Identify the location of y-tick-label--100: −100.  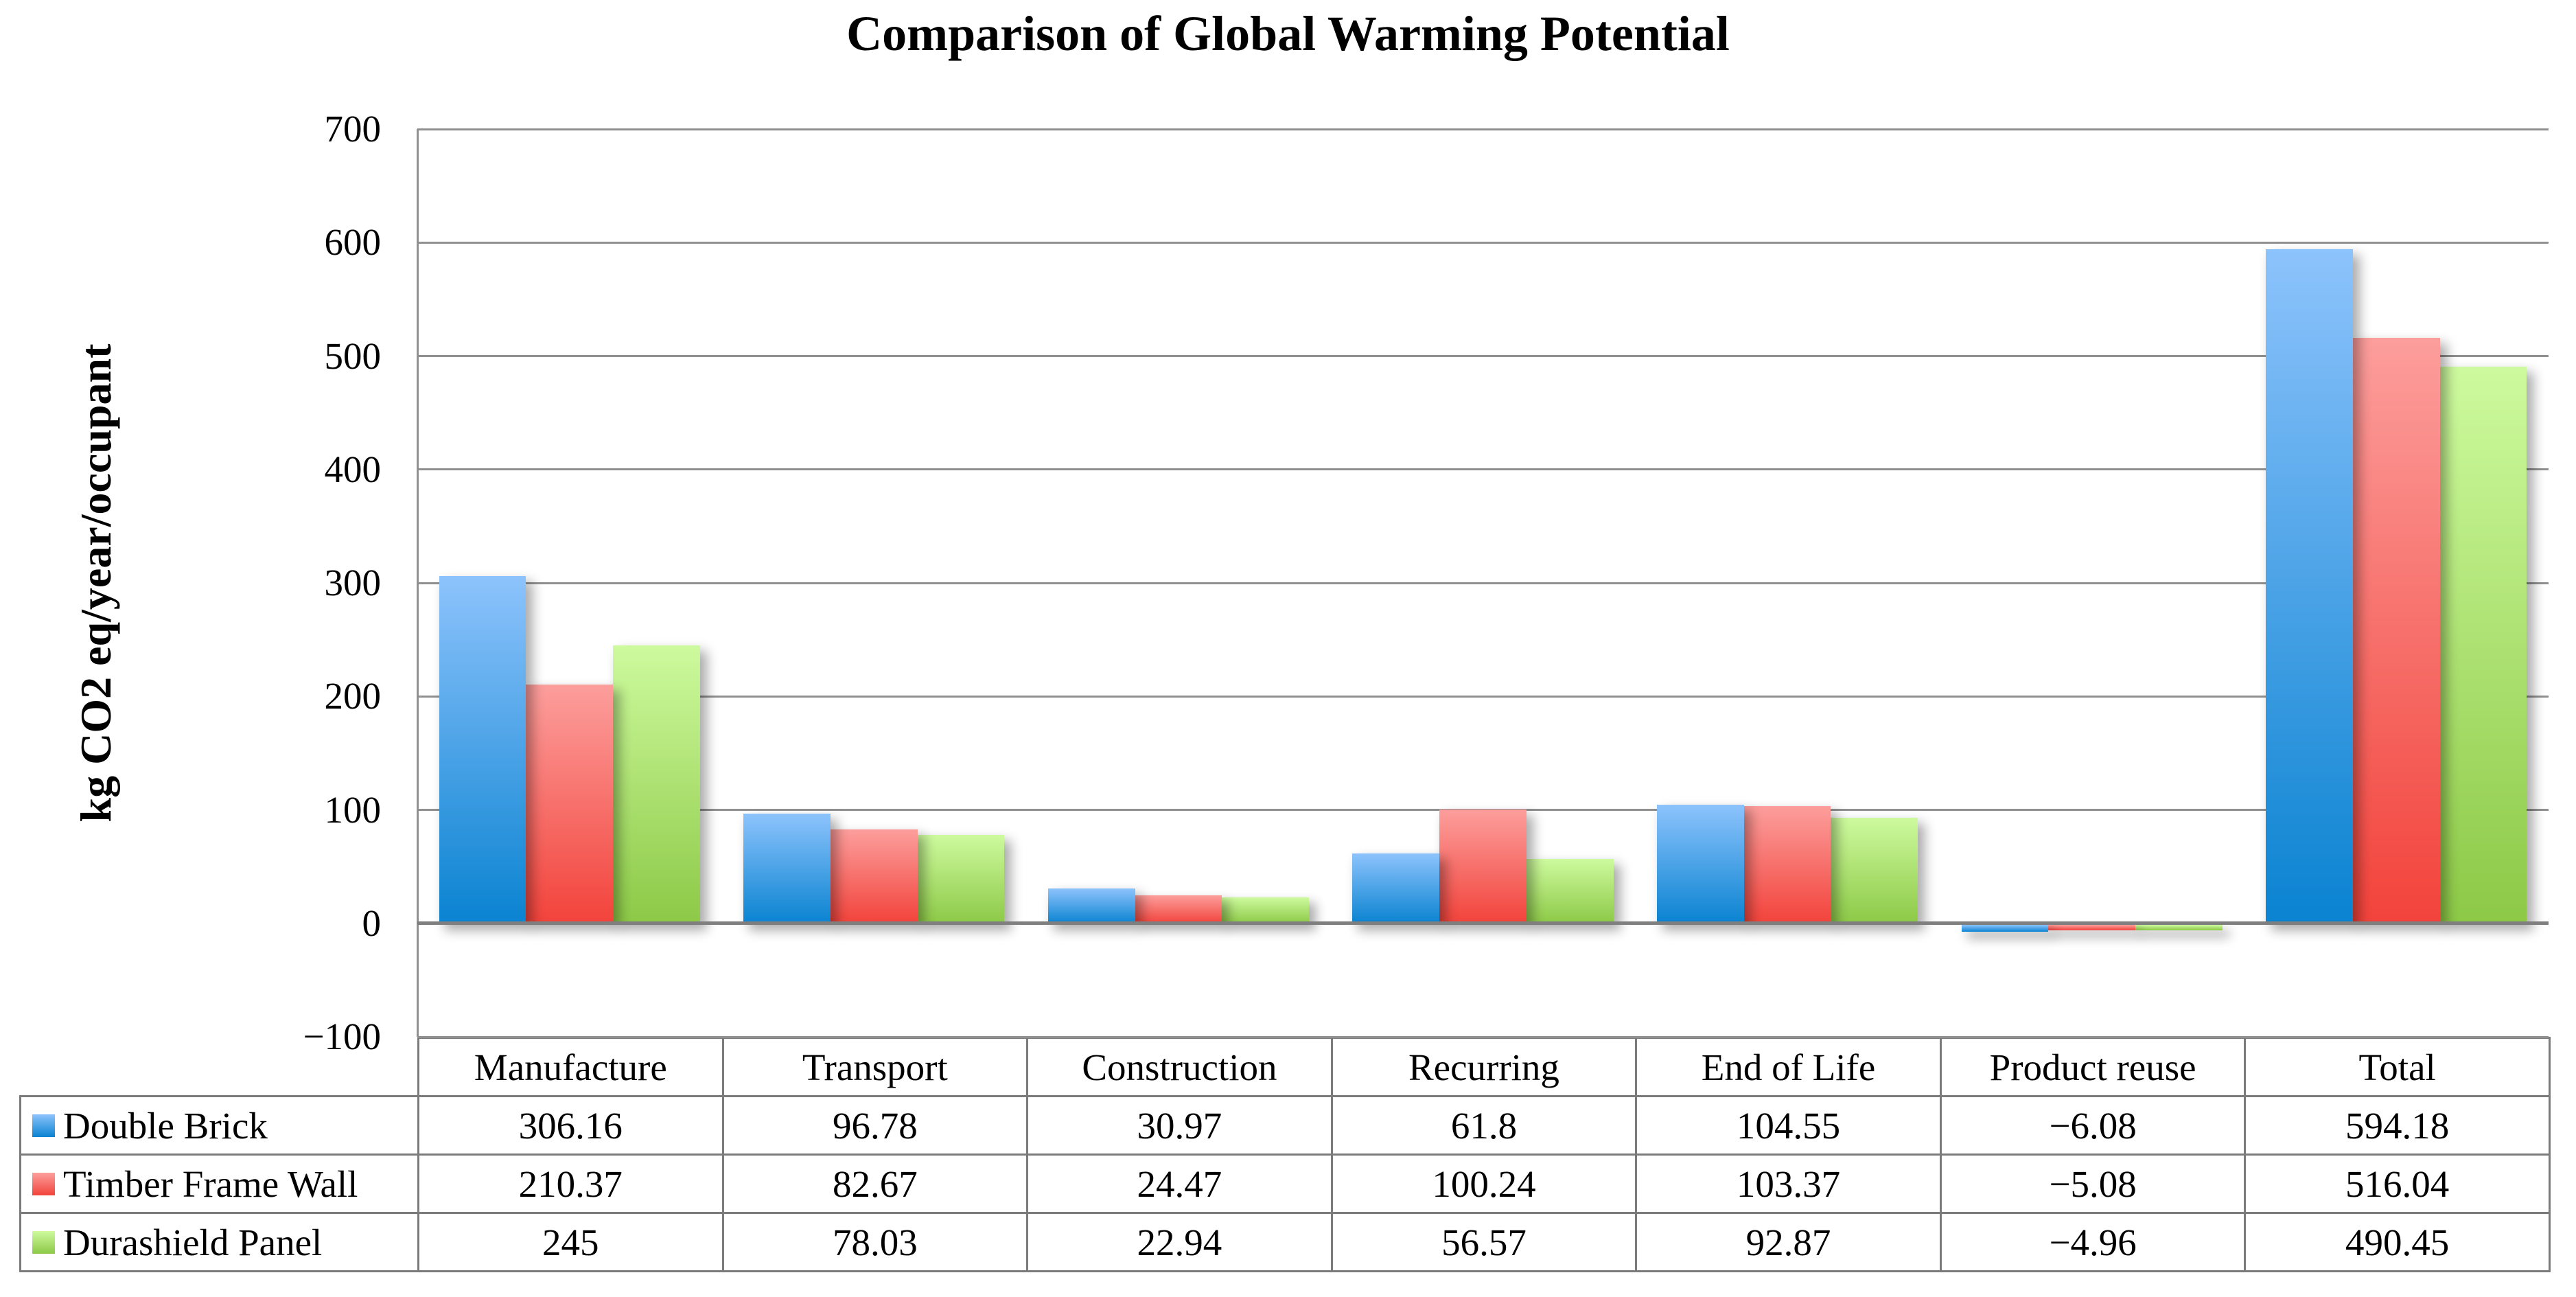
(342, 1036).